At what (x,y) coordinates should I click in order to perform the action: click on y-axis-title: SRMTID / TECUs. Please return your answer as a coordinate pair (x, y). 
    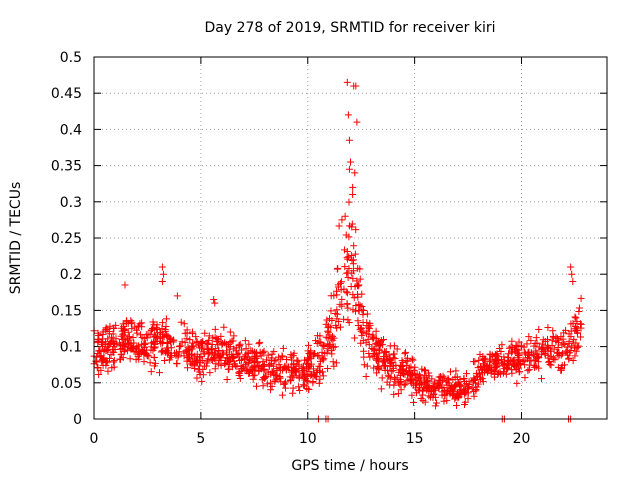
    Looking at the image, I should click on (16, 238).